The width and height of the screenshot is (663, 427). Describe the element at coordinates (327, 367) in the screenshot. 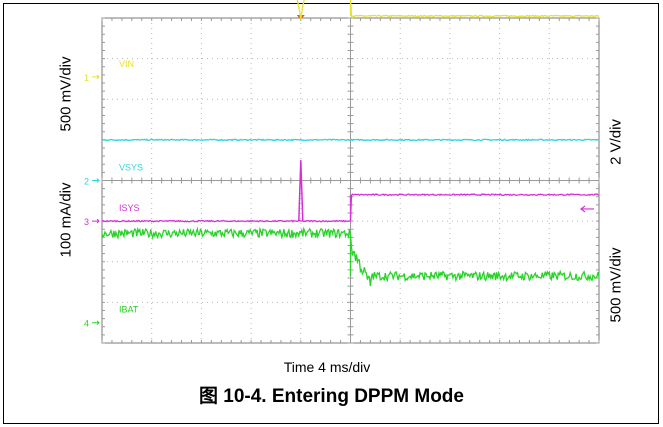

I see `x-axis-label: Time 4 ms/div` at that location.